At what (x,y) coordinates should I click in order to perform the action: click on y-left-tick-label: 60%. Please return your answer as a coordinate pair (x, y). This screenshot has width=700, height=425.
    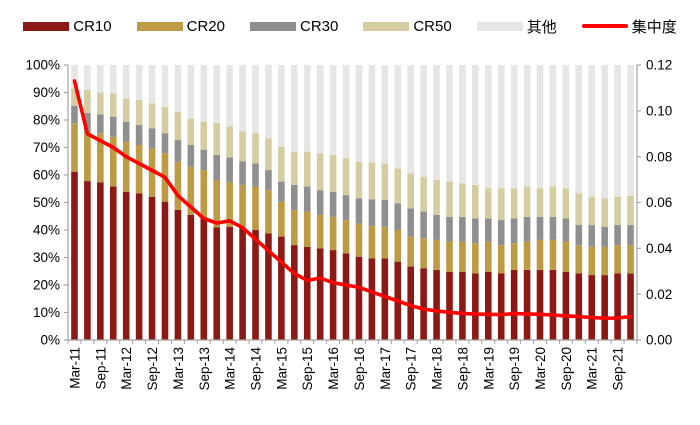
    Looking at the image, I should click on (46, 175).